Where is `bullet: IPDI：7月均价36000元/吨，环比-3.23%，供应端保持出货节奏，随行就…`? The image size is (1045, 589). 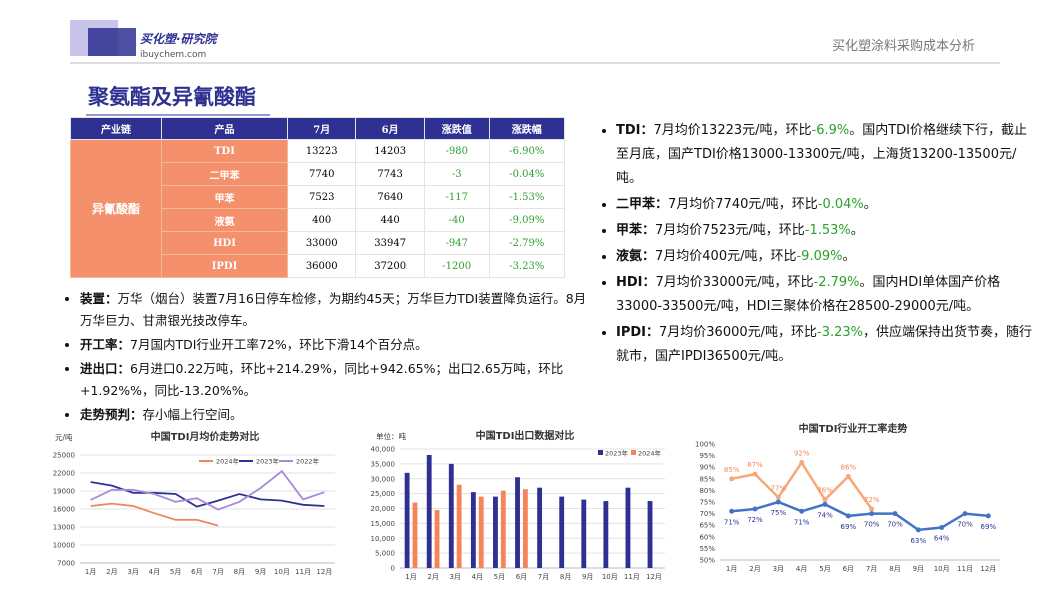 bullet: IPDI：7月均价36000元/吨，环比-3.23%，供应端保持出货节奏，随行就… is located at coordinates (827, 345).